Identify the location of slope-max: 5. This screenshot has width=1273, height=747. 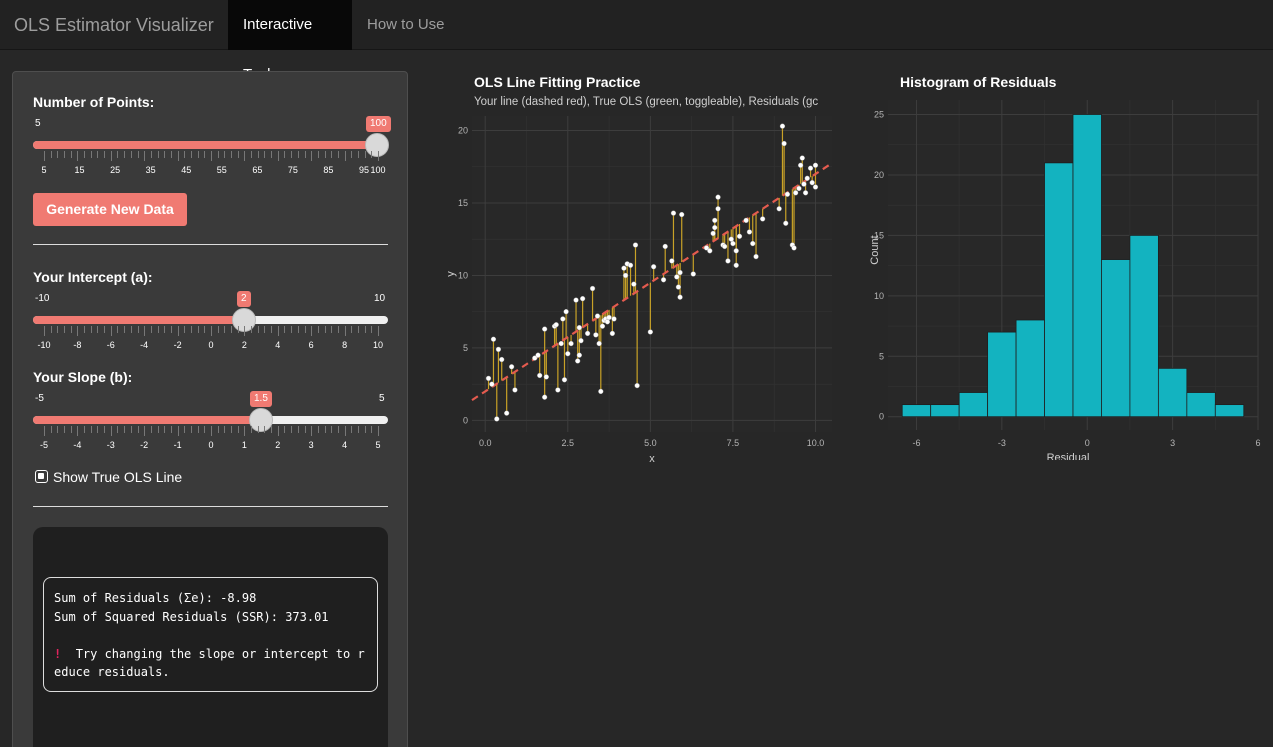
(382, 398).